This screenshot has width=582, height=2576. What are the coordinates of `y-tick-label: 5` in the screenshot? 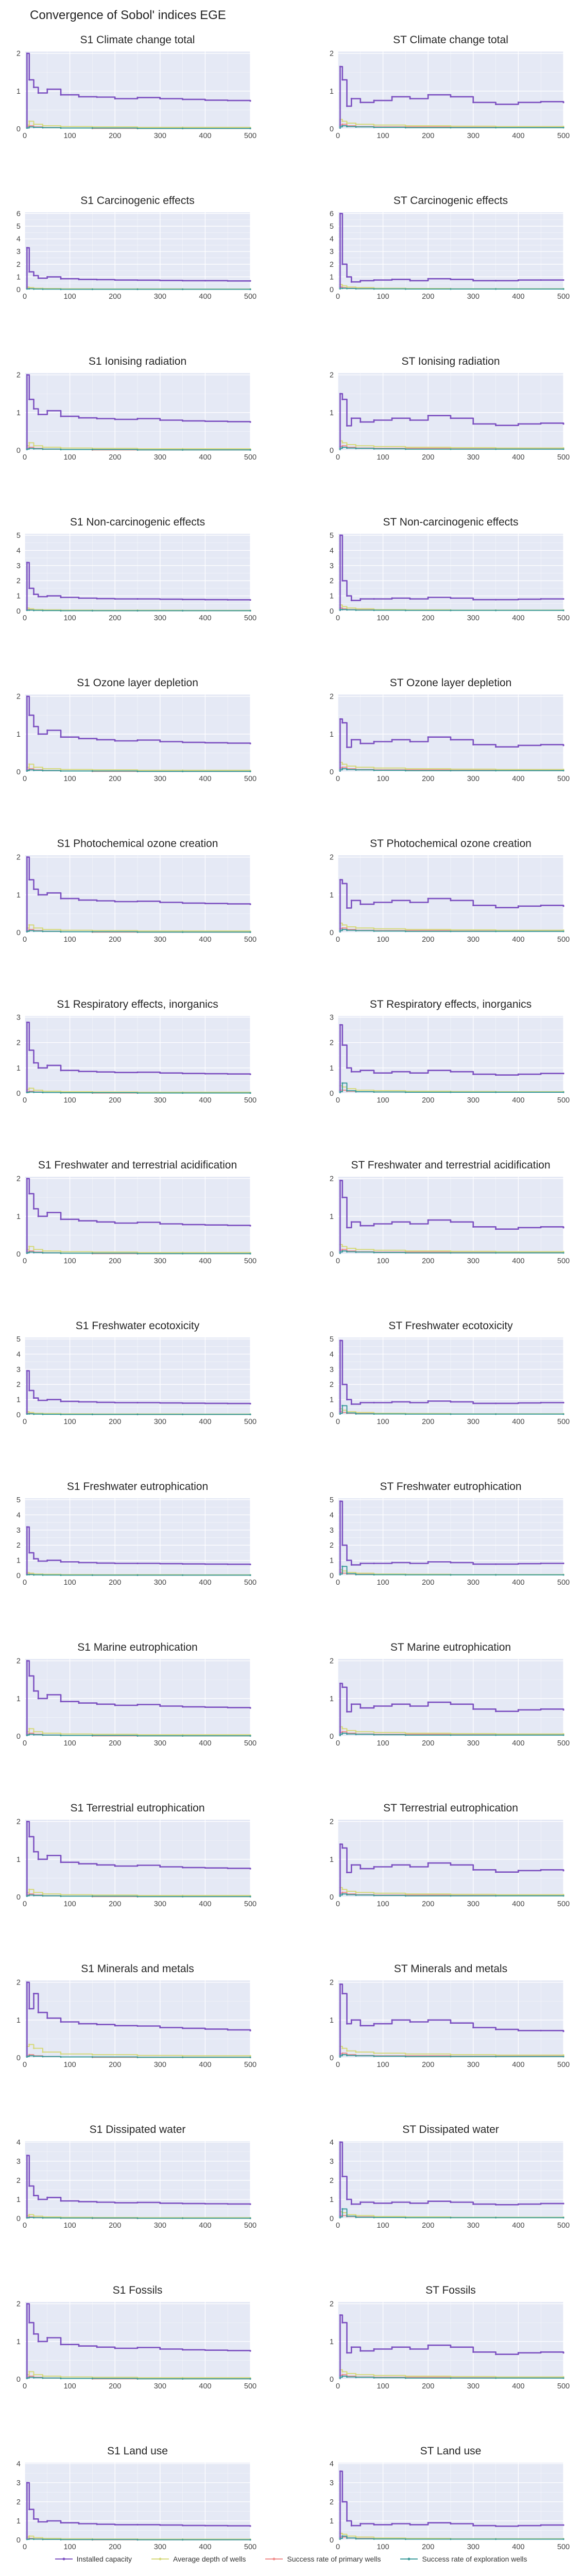 It's located at (332, 1500).